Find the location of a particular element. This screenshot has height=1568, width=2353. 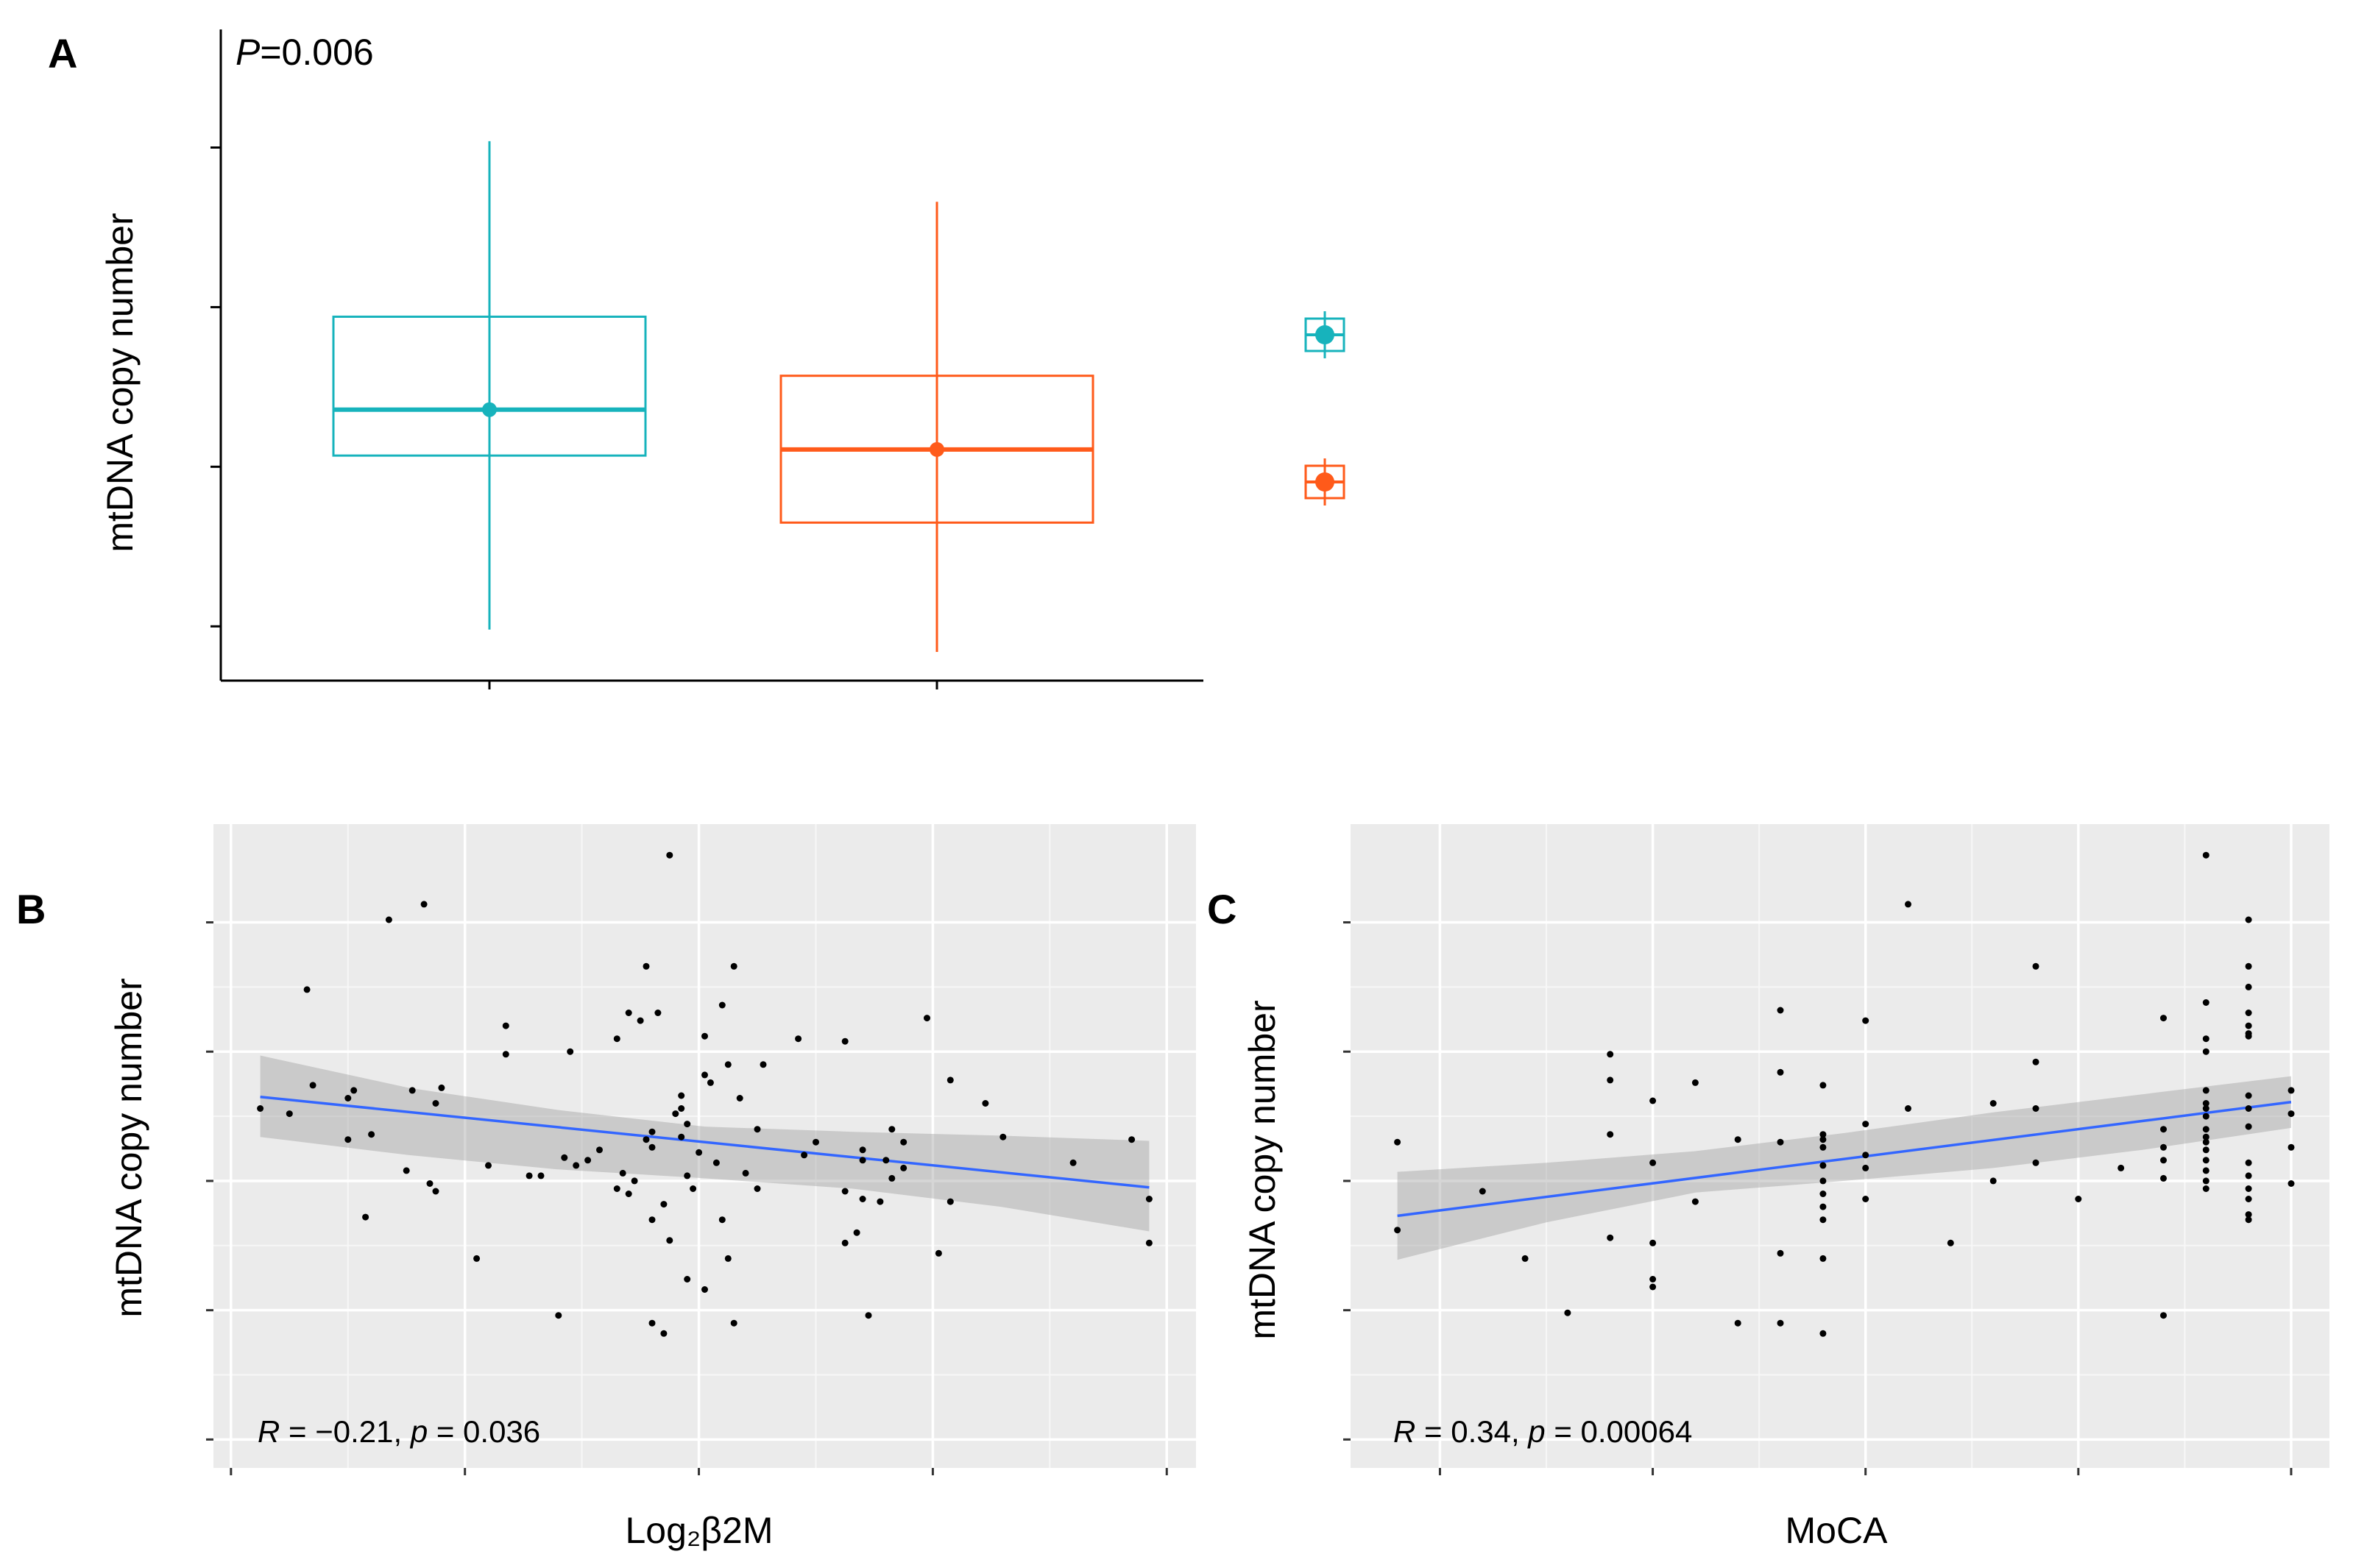

b-r-value: = −0.21, is located at coordinates (345, 1431).